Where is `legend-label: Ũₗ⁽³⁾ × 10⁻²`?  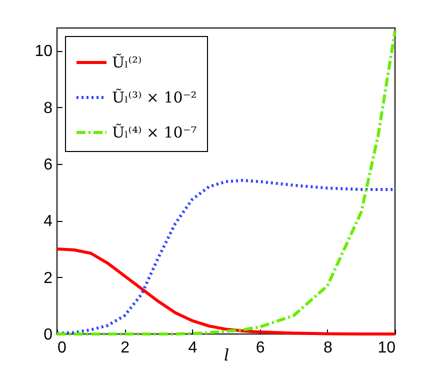 legend-label: Ũₗ⁽³⁾ × 10⁻² is located at coordinates (154, 97).